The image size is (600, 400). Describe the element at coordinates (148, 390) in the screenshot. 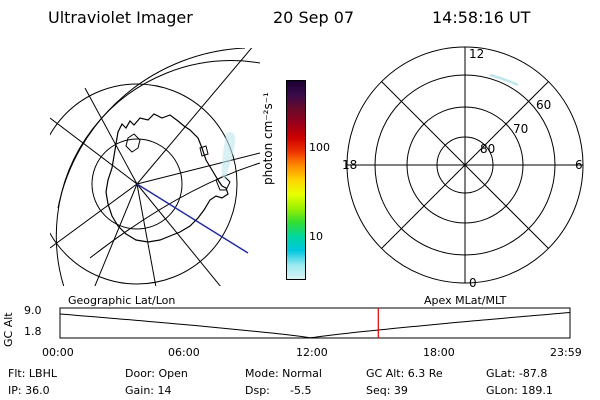

I see `gain-info: Gain: 14` at that location.